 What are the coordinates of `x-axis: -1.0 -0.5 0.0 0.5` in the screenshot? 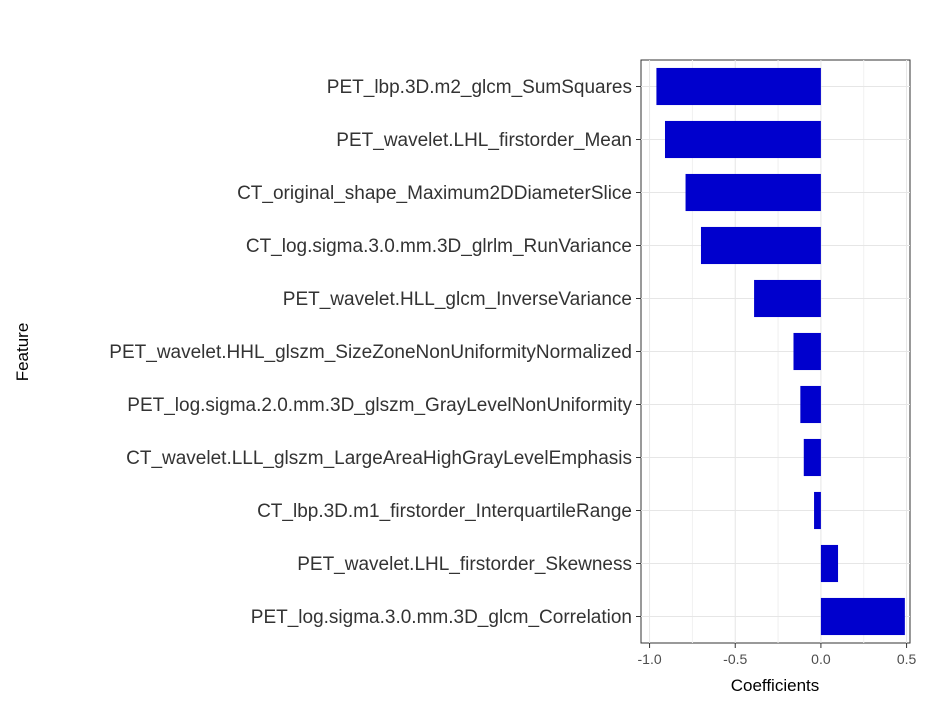 It's located at (777, 655).